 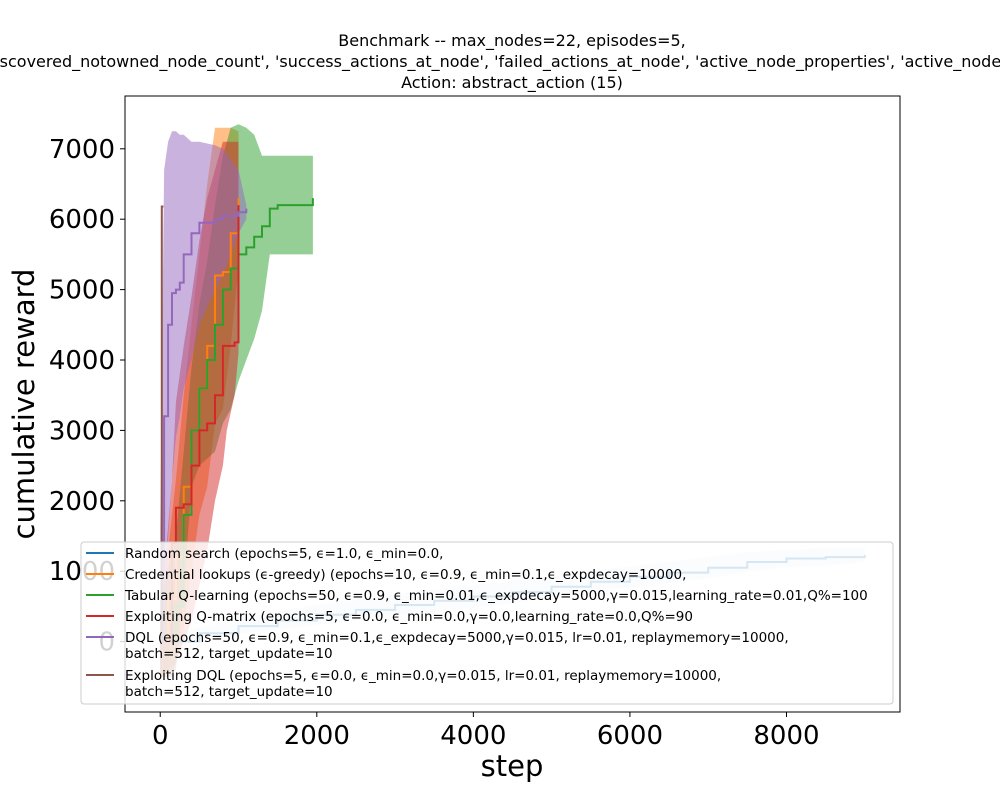 I want to click on series-3-line, so click(x=200, y=424).